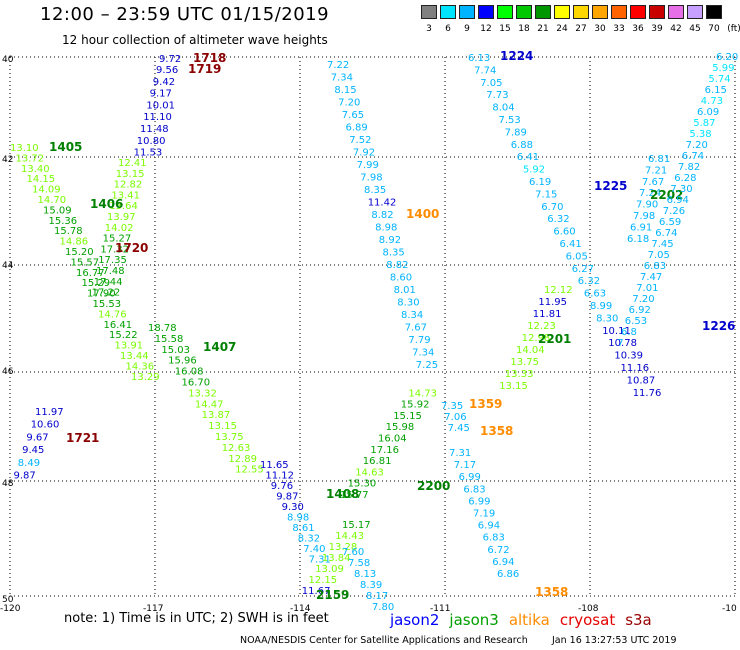 This screenshot has height=650, width=740. What do you see at coordinates (554, 339) in the screenshot?
I see `track-time-label: 2201` at bounding box center [554, 339].